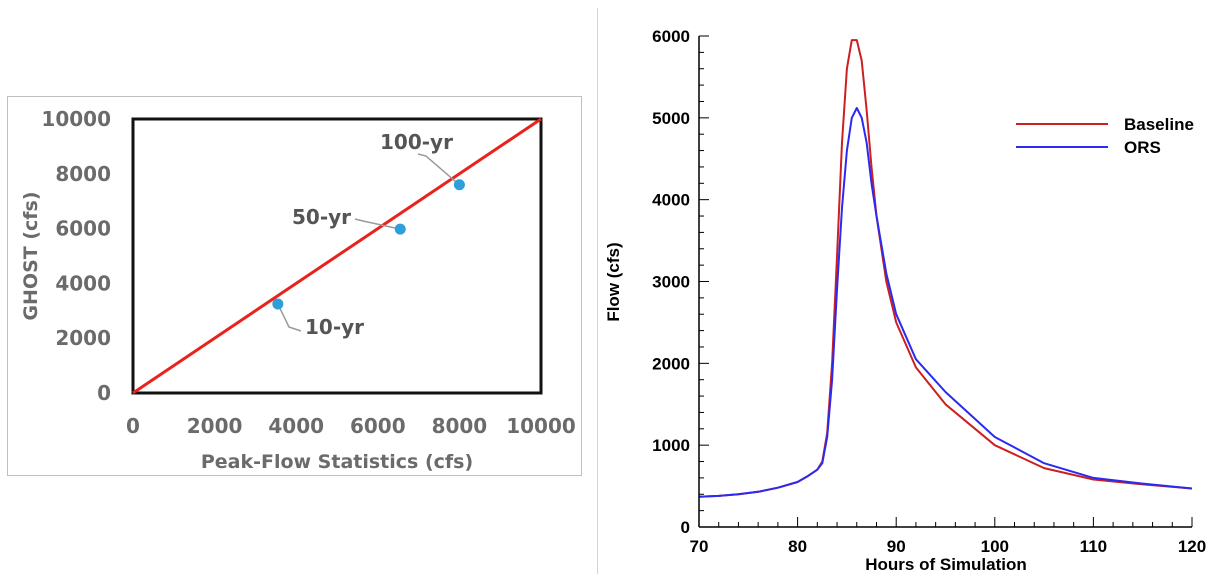  I want to click on data-point-50-yr, so click(400, 229).